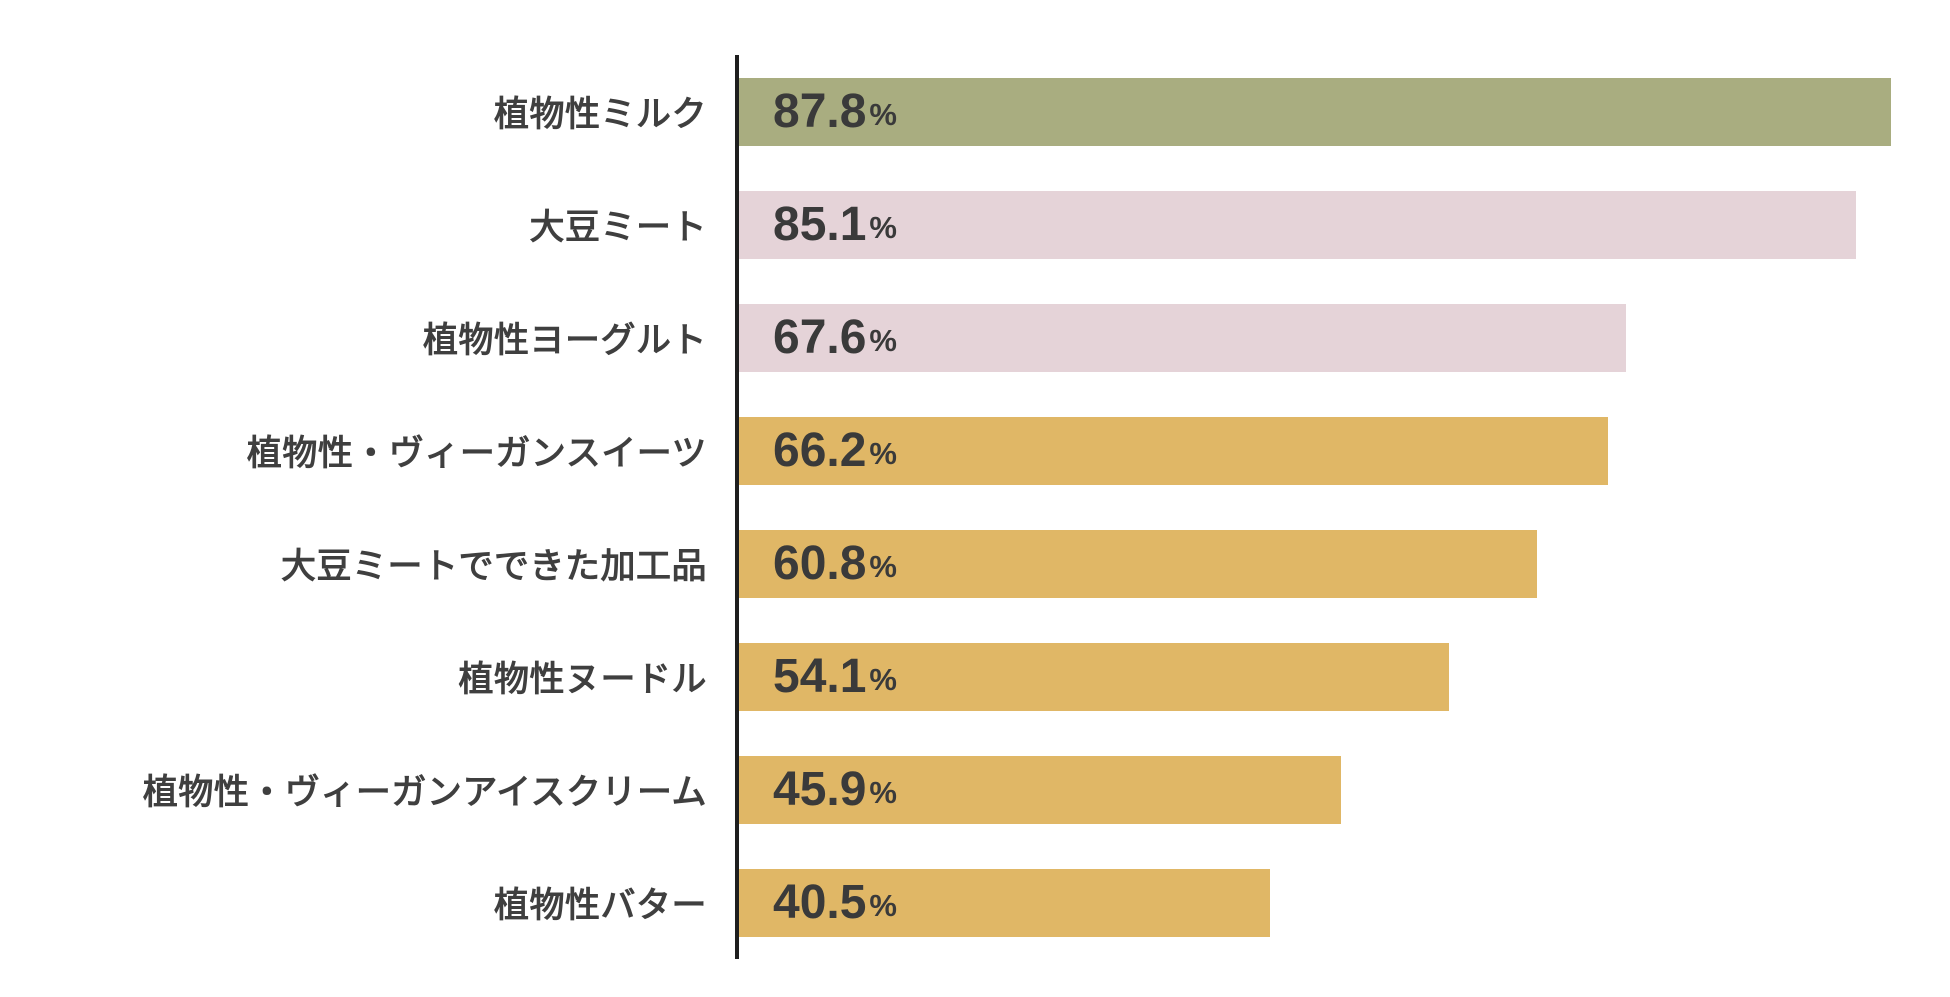 Image resolution: width=1950 pixels, height=997 pixels. I want to click on category-label: 植物性ミルク, so click(600, 114).